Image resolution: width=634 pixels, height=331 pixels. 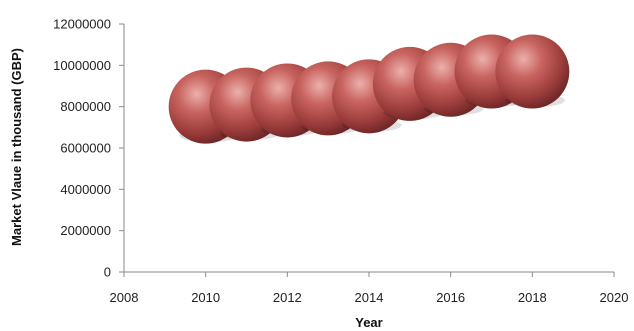 I want to click on y-tick-label: 6000000, so click(x=85, y=148).